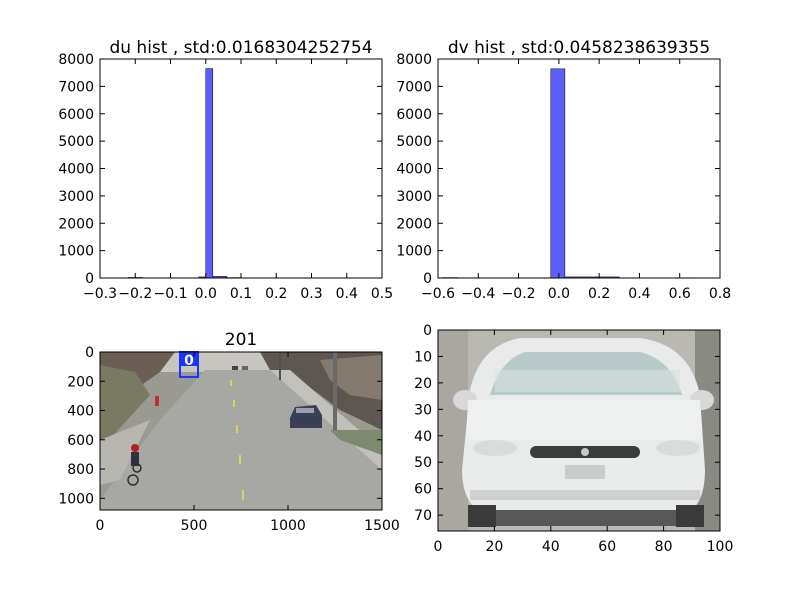  I want to click on x-tick-label: 1000, so click(288, 526).